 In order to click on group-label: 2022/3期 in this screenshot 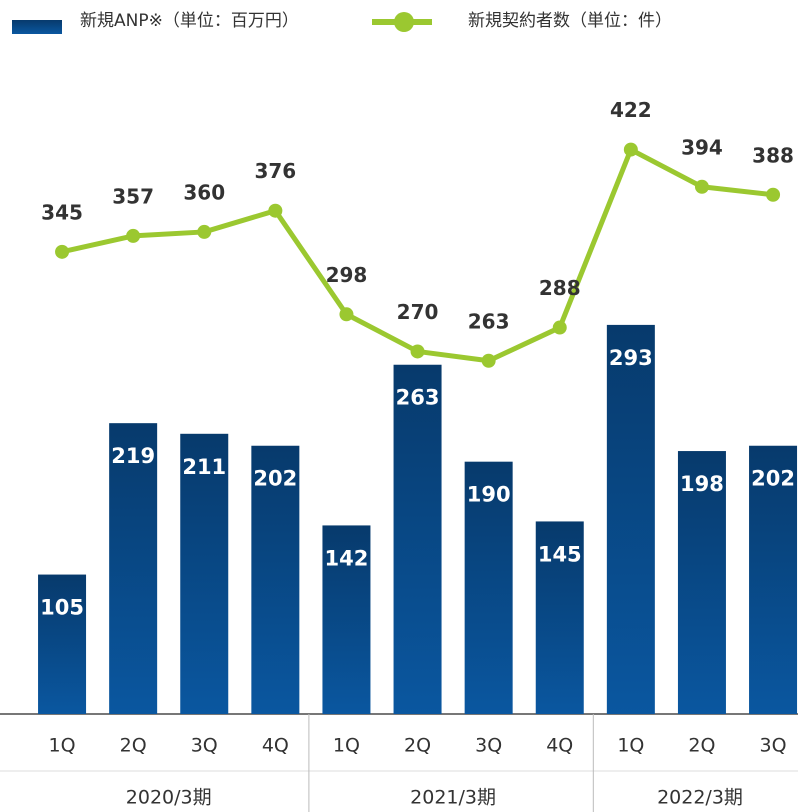, I will do `click(700, 798)`.